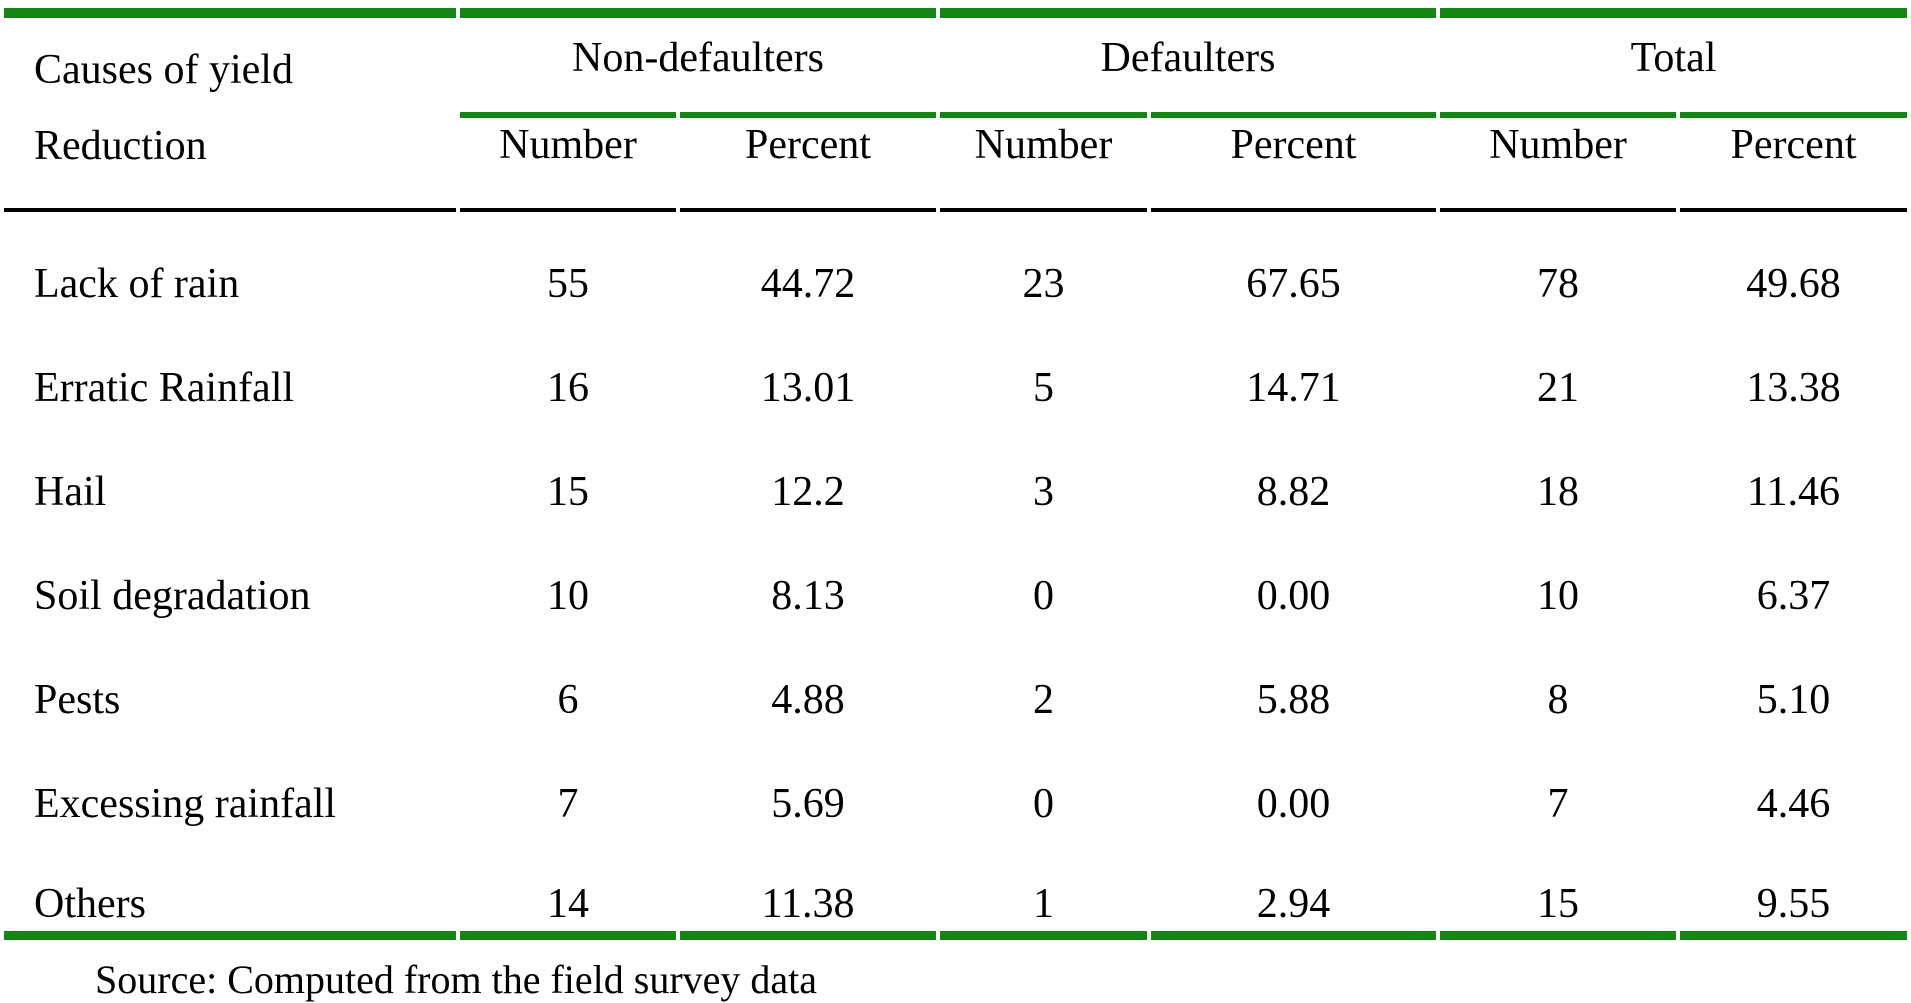  I want to click on cell-d-number: 5, so click(1043, 388).